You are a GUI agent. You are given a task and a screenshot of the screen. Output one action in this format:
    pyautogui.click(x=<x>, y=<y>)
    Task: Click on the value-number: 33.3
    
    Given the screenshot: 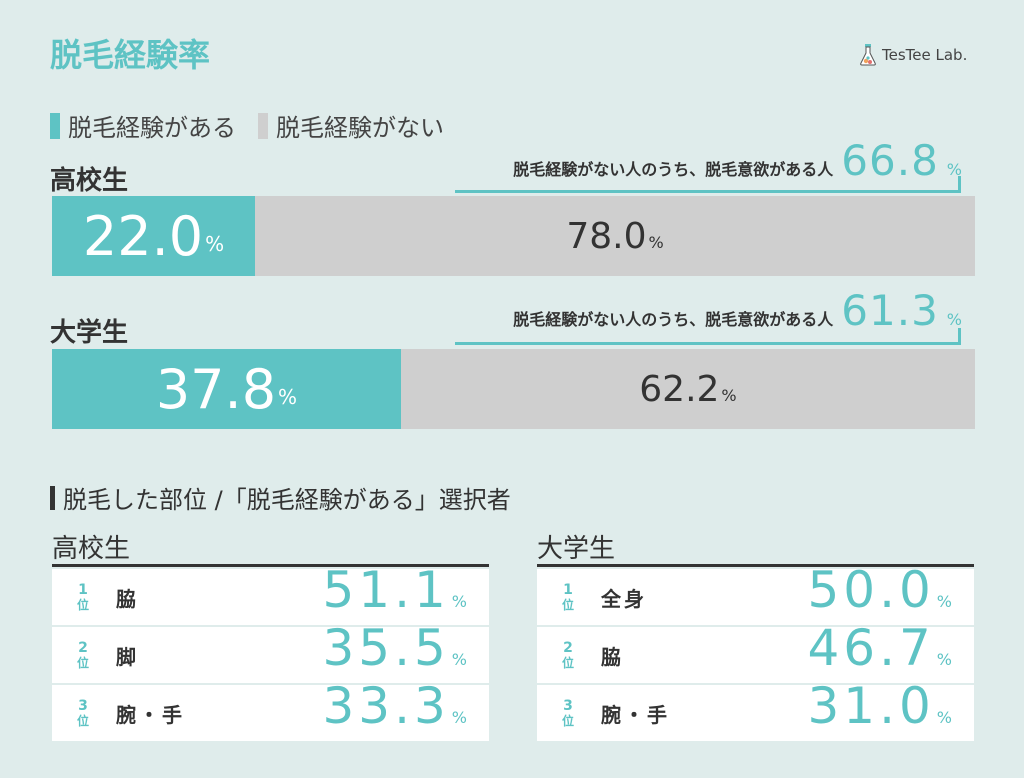 What is the action you would take?
    pyautogui.click(x=386, y=706)
    